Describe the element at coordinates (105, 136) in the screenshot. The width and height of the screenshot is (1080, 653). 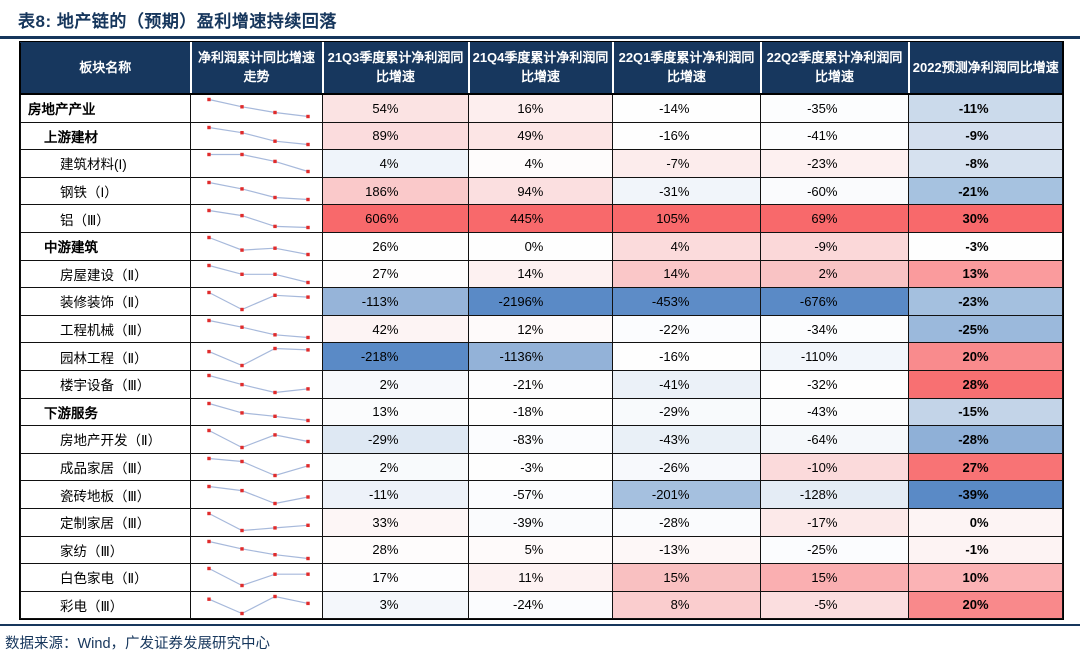
I see `sector-name-cell: 上游建材` at that location.